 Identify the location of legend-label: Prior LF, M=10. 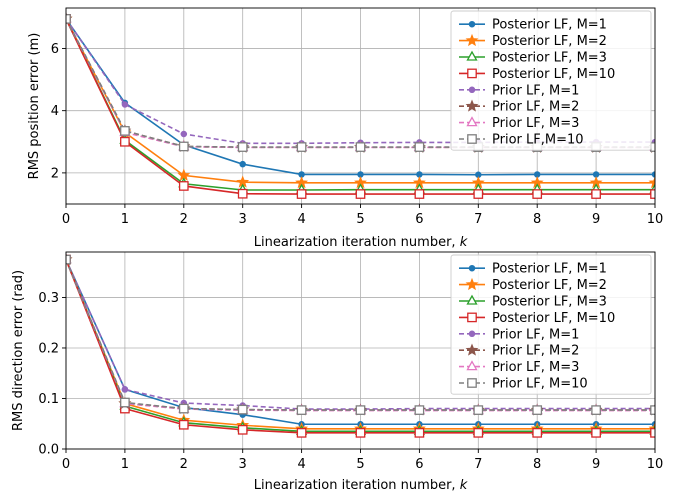
(540, 384).